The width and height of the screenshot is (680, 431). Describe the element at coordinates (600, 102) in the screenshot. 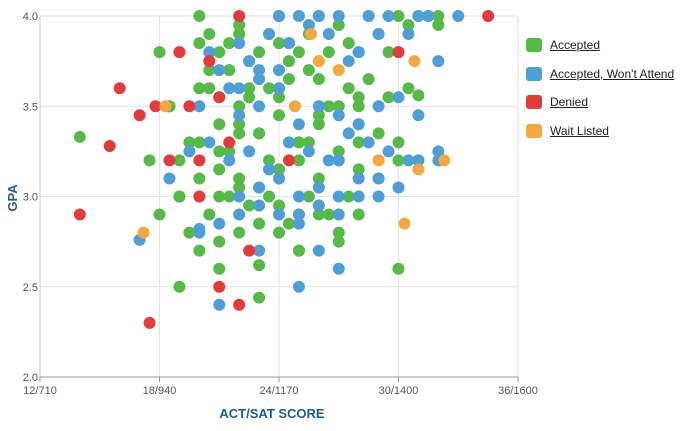

I see `legend-item: Denied` at that location.